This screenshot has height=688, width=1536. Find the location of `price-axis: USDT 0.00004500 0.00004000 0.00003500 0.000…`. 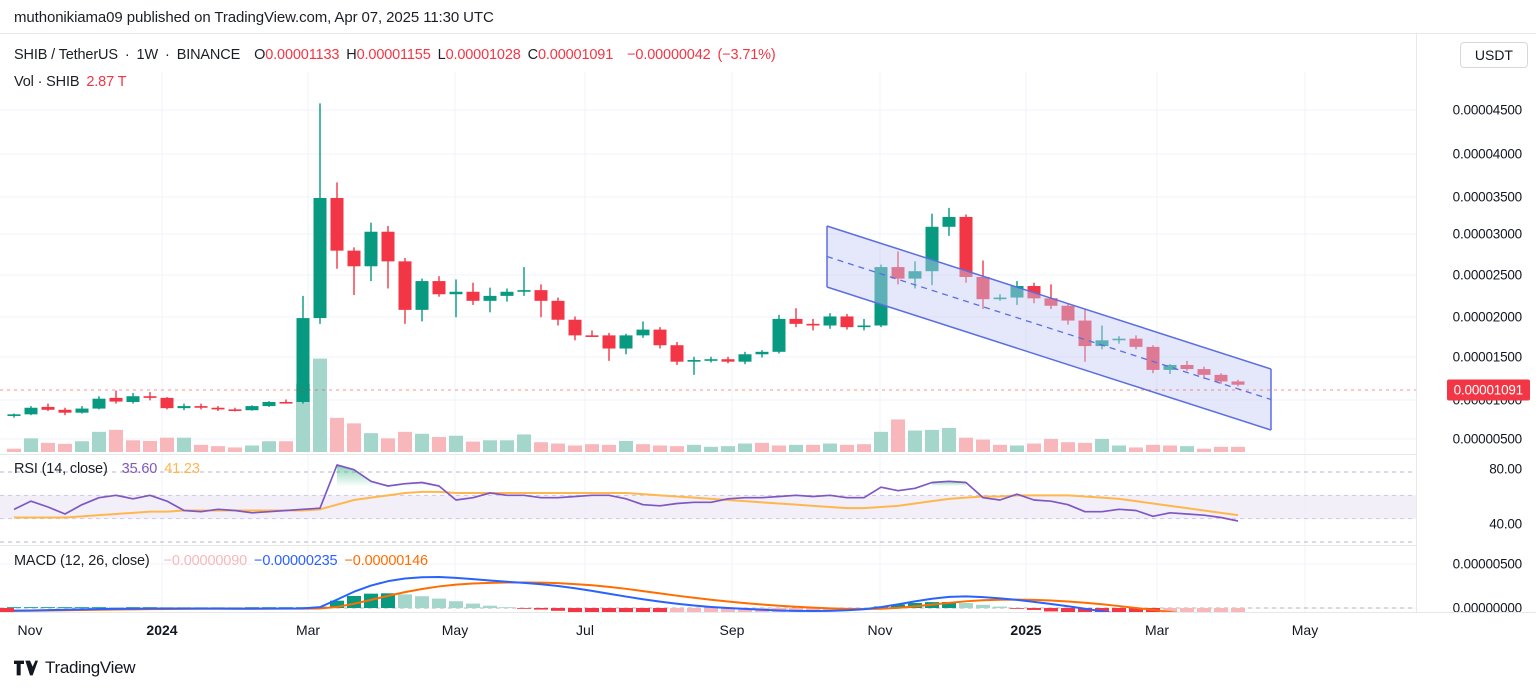

price-axis: USDT 0.00004500 0.00004000 0.00003500 0.000… is located at coordinates (1476, 325).